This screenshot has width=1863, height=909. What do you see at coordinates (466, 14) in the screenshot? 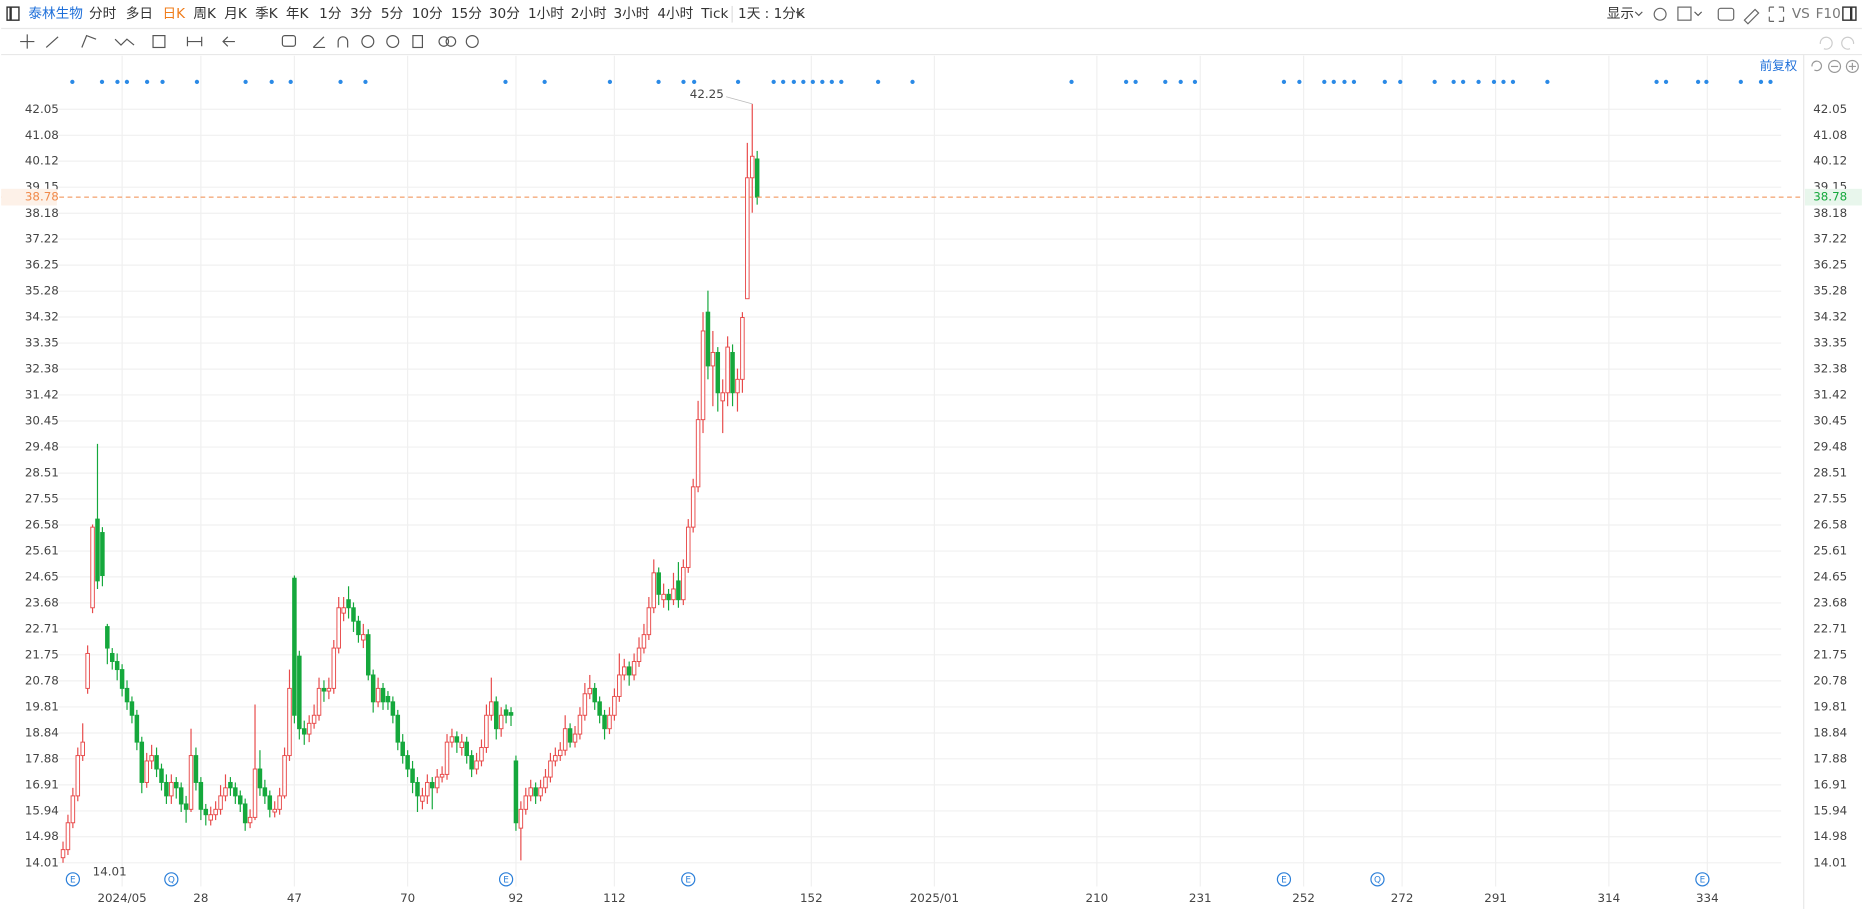
I see `period-tab: 15分` at bounding box center [466, 14].